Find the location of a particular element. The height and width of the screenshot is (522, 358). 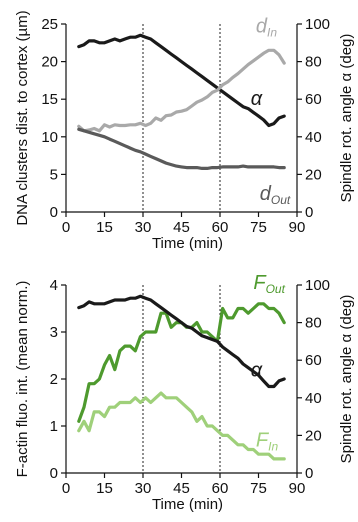

series-line-d_Out is located at coordinates (181, 148).